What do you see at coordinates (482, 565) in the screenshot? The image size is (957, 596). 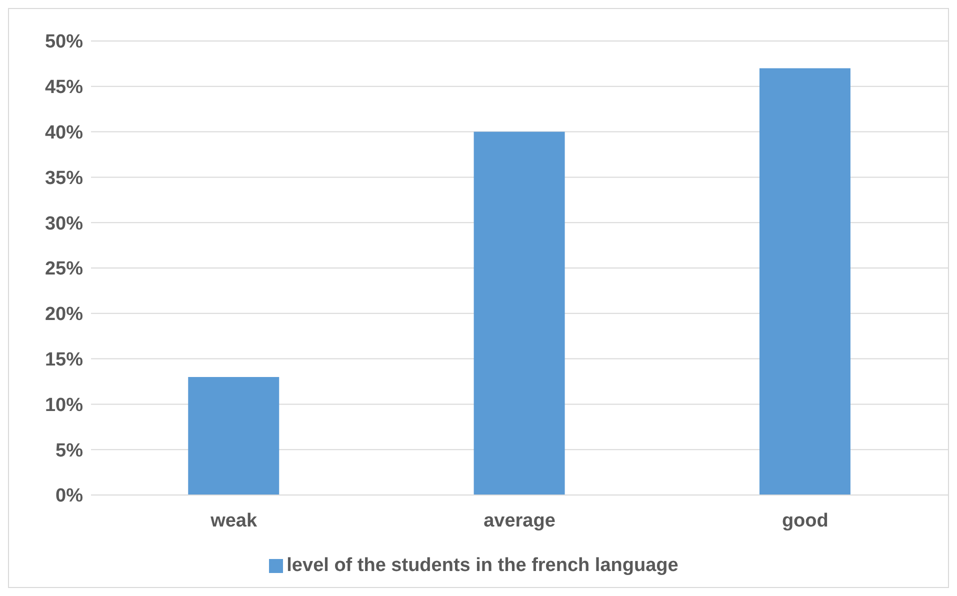 I see `legend-label: level of the students in the french language` at bounding box center [482, 565].